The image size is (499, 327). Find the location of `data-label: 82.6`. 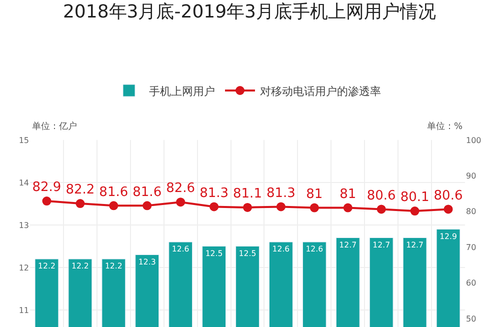

data-label: 82.6 is located at coordinates (181, 188).